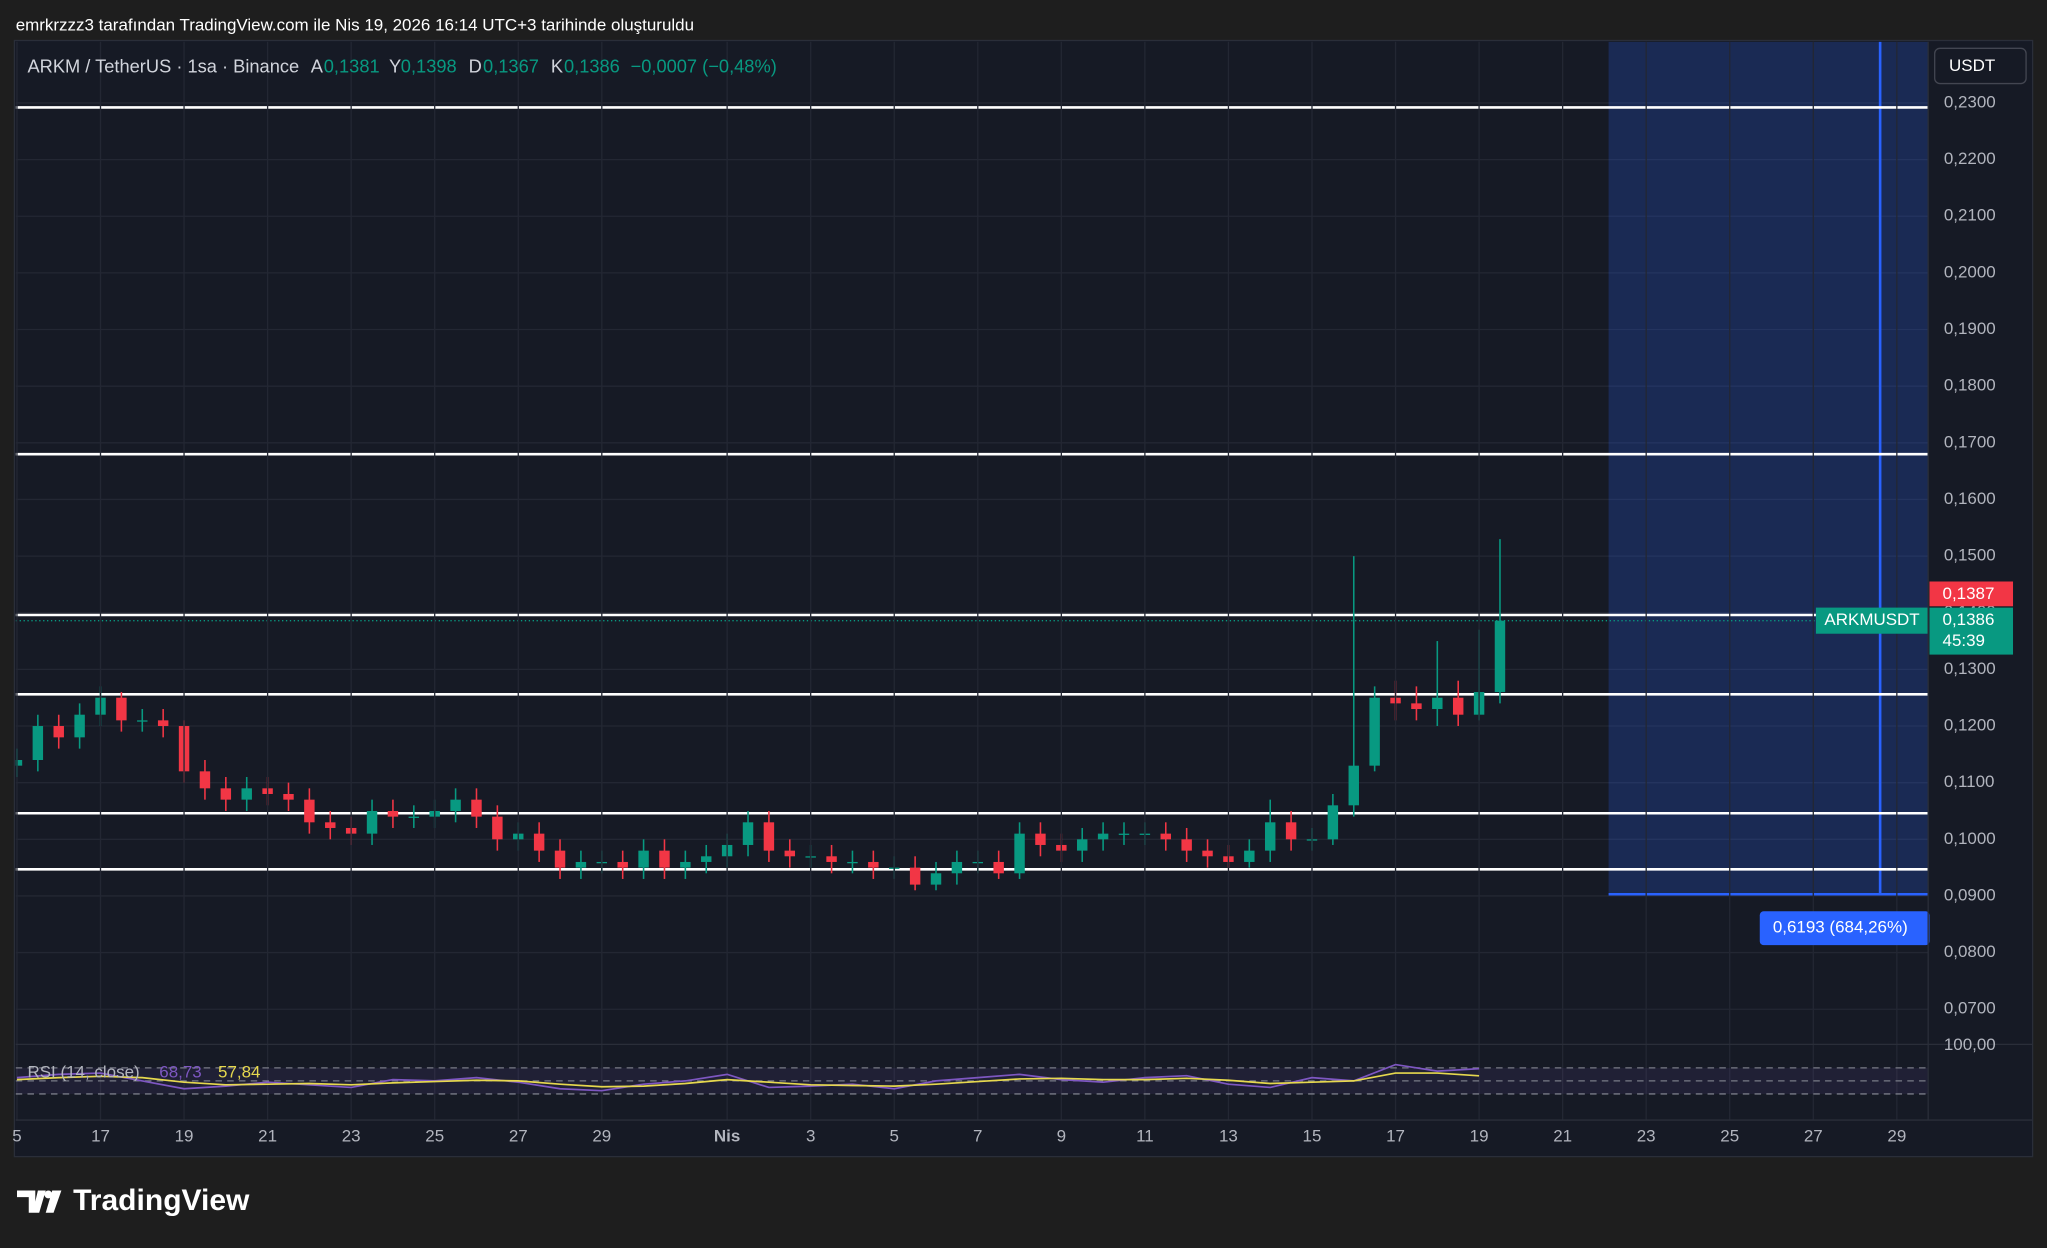 The height and width of the screenshot is (1248, 2047). Describe the element at coordinates (1061, 1136) in the screenshot. I see `x-tick-label: 9` at that location.